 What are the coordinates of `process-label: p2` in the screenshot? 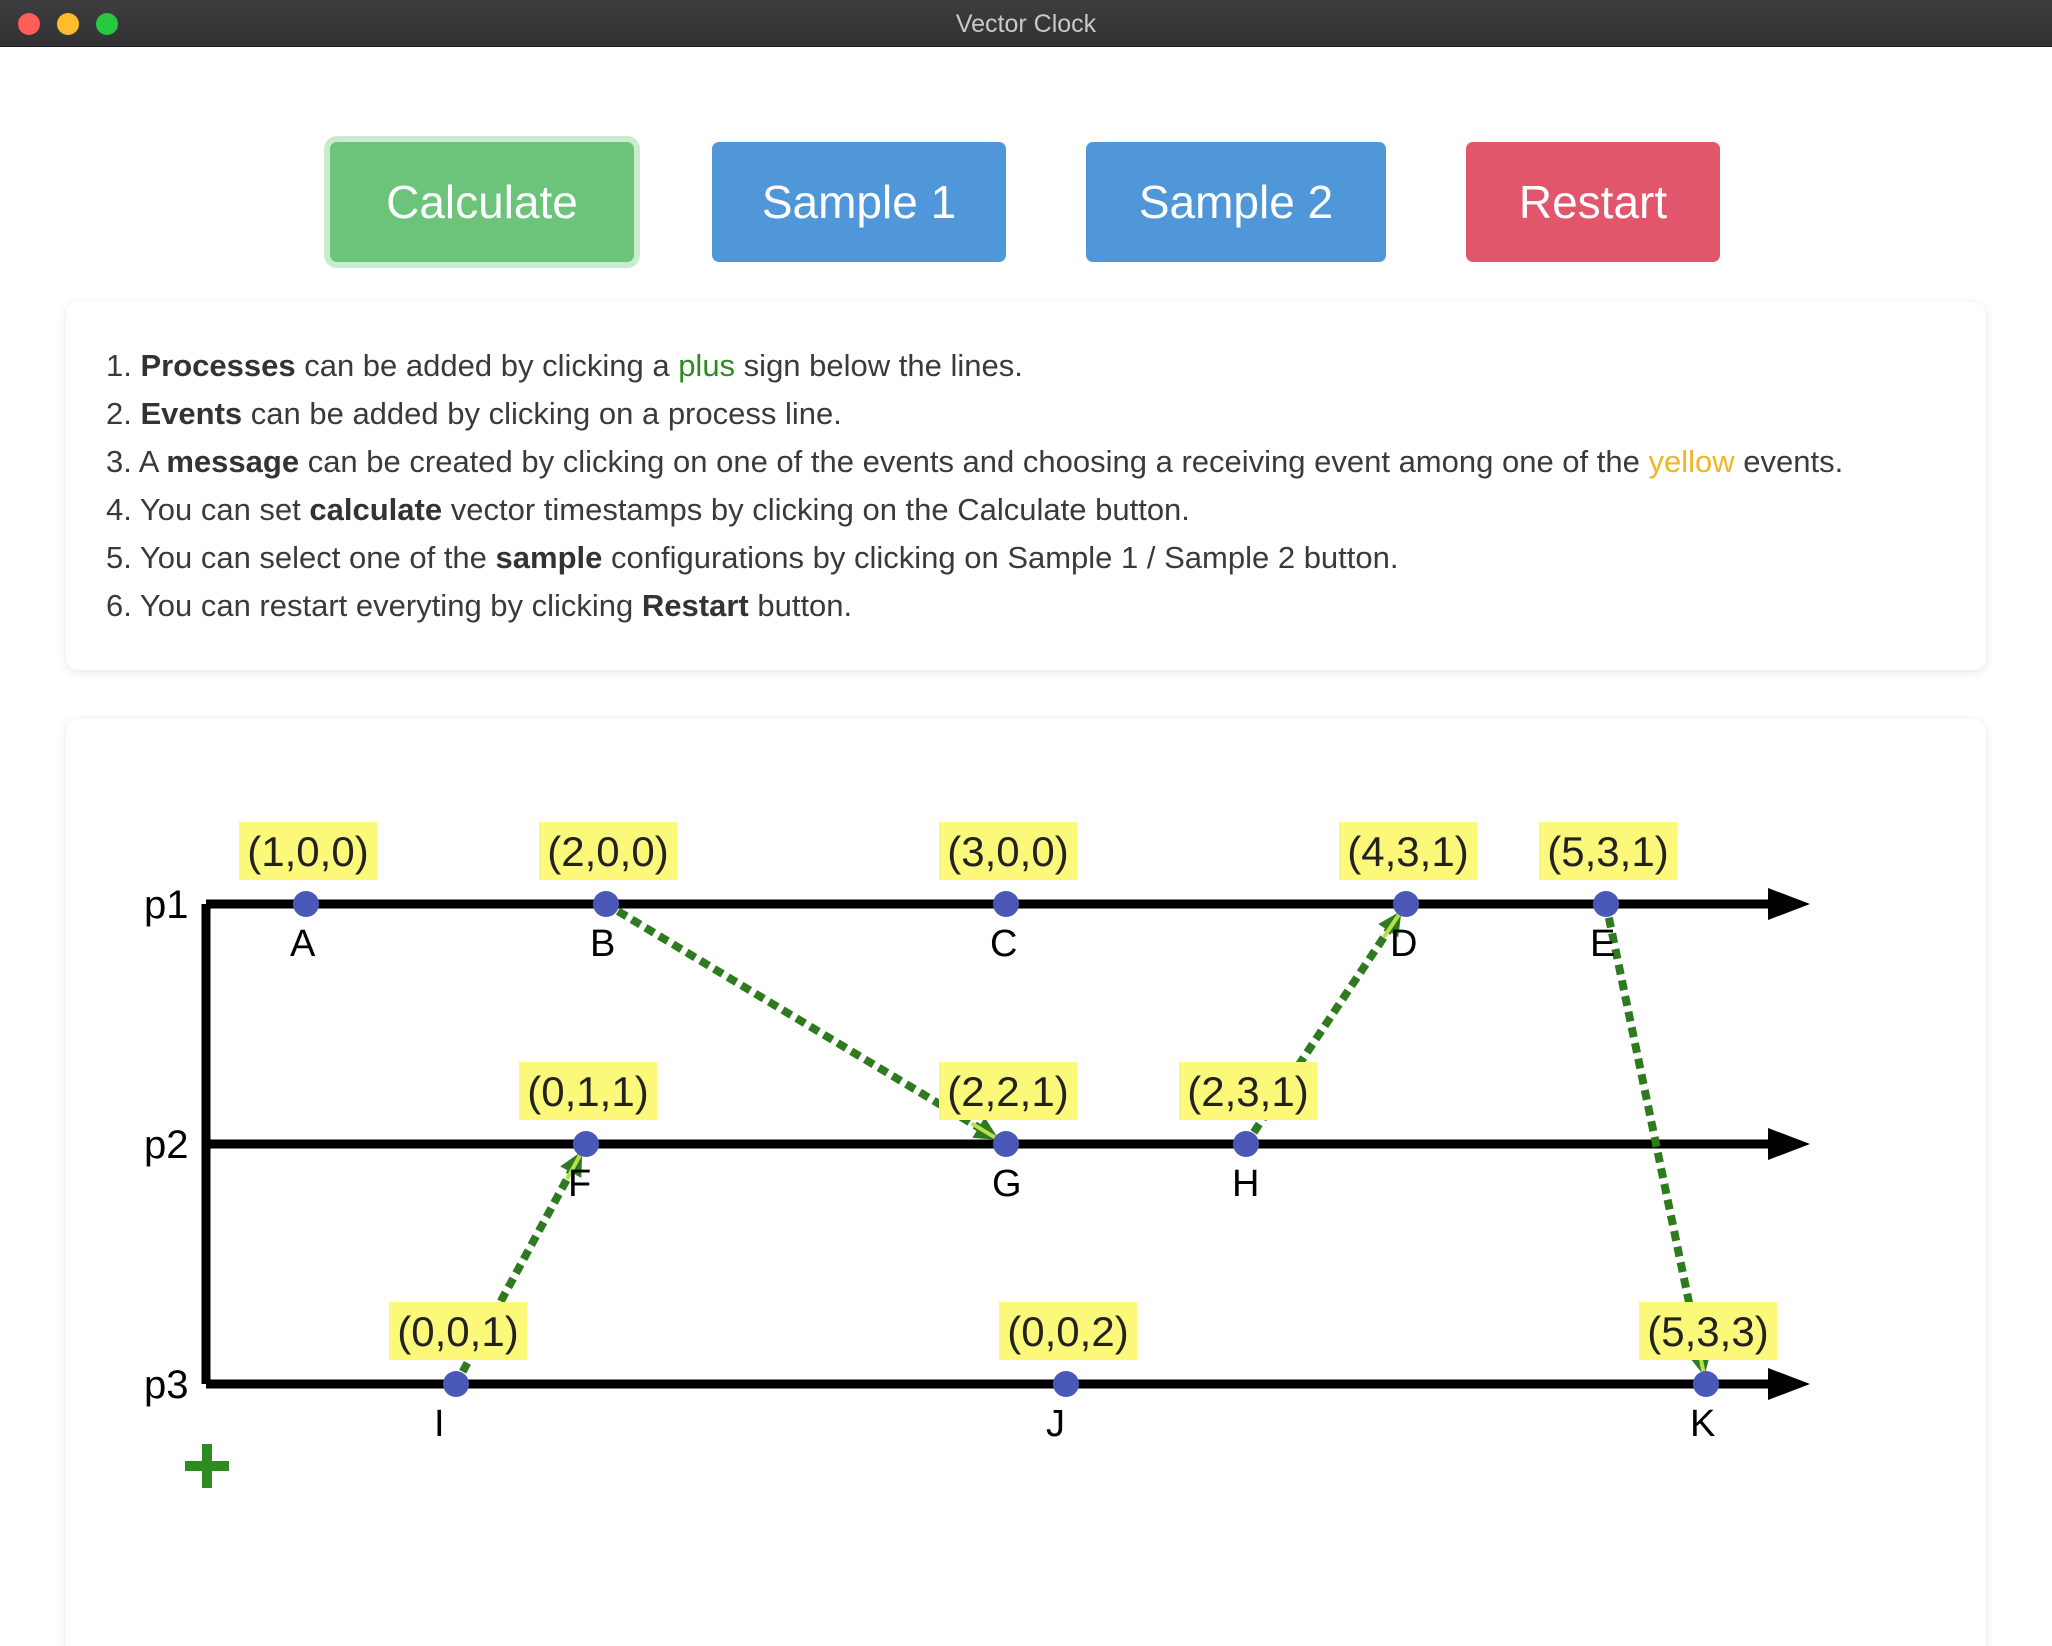 It's located at (166, 1145).